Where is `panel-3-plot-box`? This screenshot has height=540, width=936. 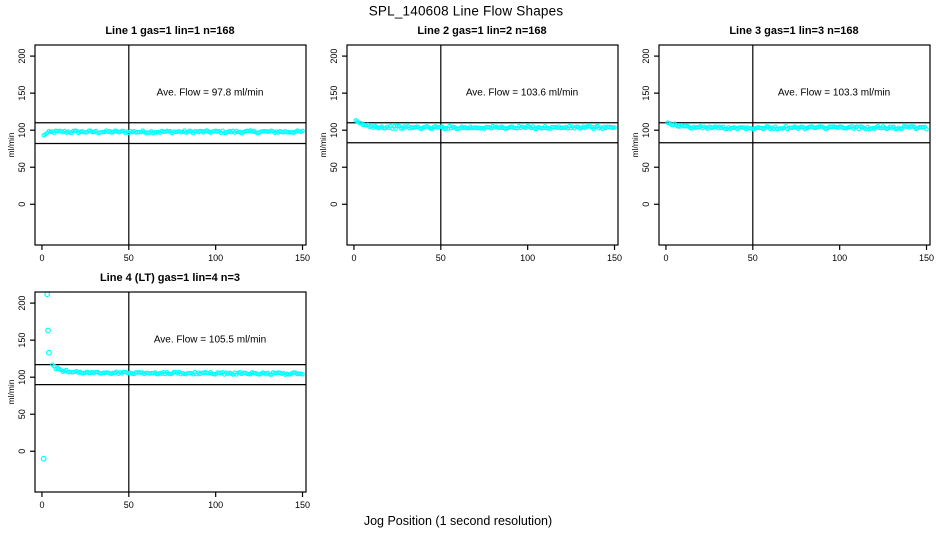
panel-3-plot-box is located at coordinates (794, 145).